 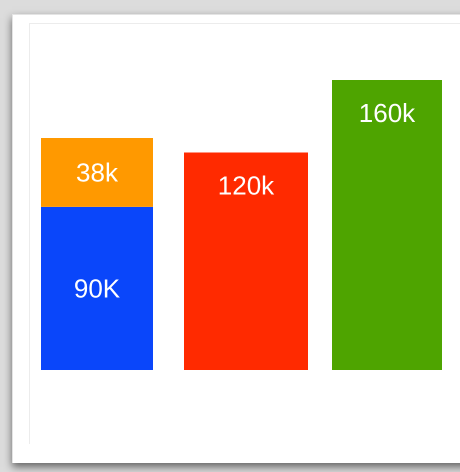 I want to click on bar-1-segment-1-label: 90K, so click(x=97, y=288).